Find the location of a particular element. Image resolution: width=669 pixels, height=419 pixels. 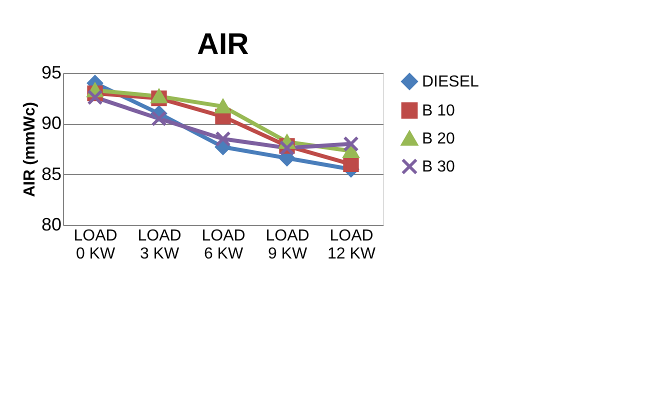

legend-label: B 30 is located at coordinates (439, 167).